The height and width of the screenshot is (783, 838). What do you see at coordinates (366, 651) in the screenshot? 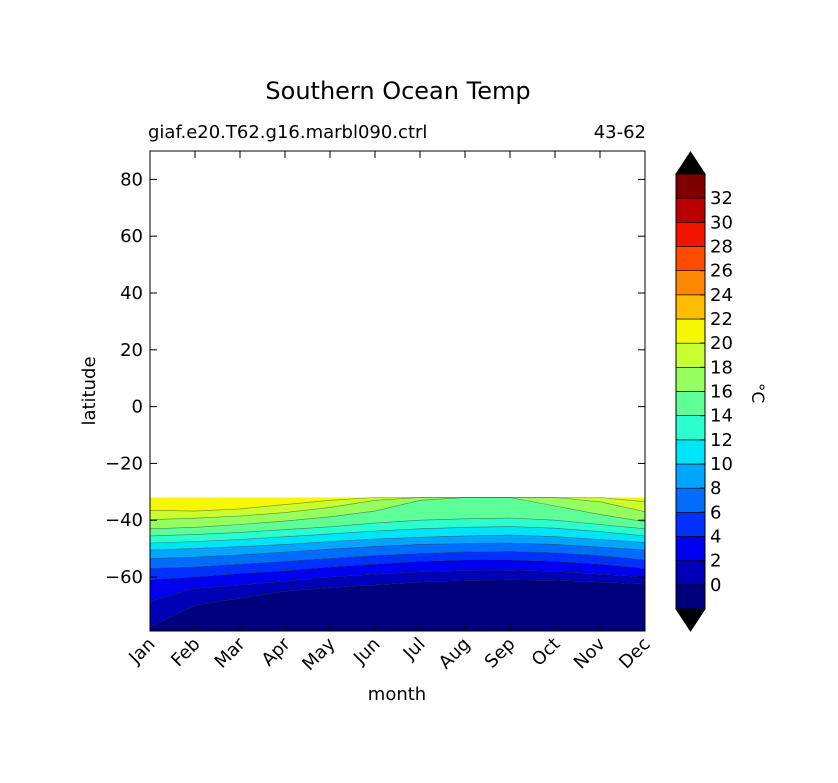
I see `x-tick-label: Jun` at bounding box center [366, 651].